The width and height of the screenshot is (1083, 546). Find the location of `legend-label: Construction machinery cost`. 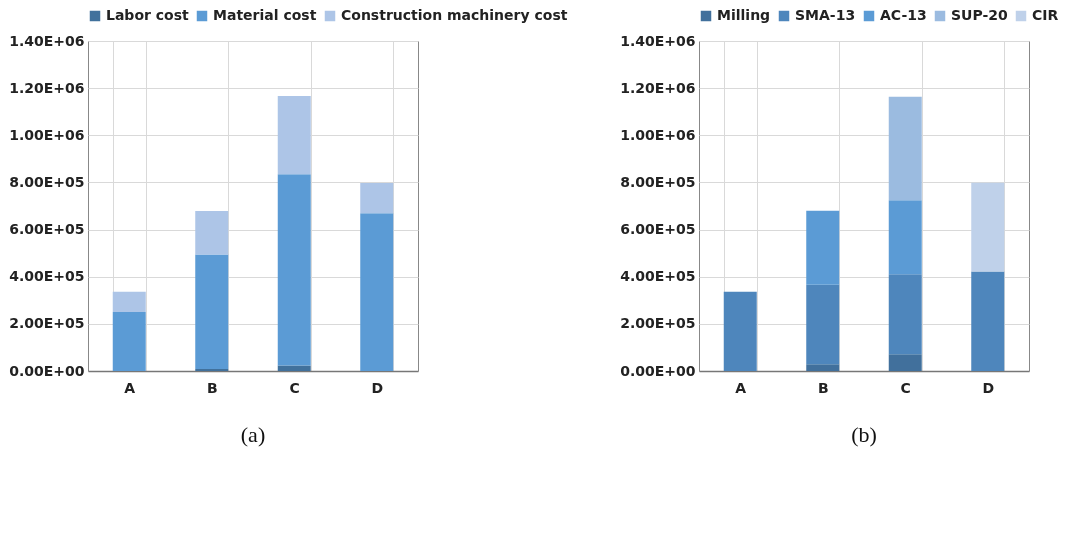

legend-label: Construction machinery cost is located at coordinates (454, 15).